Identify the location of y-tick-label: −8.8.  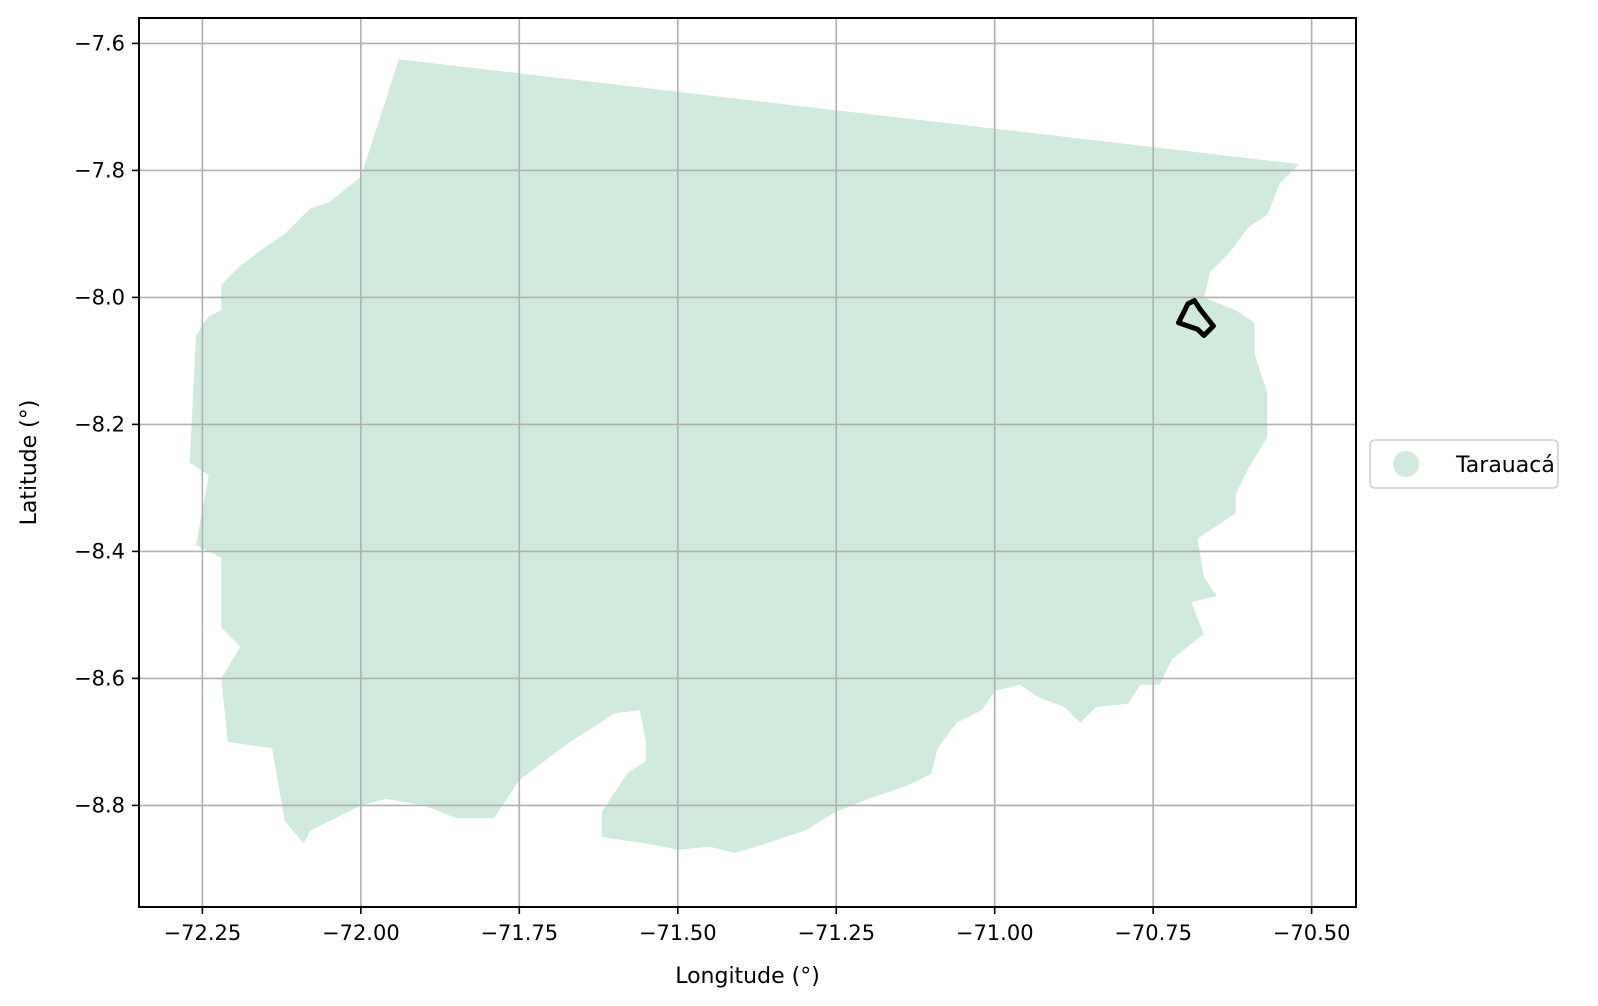
(99, 805).